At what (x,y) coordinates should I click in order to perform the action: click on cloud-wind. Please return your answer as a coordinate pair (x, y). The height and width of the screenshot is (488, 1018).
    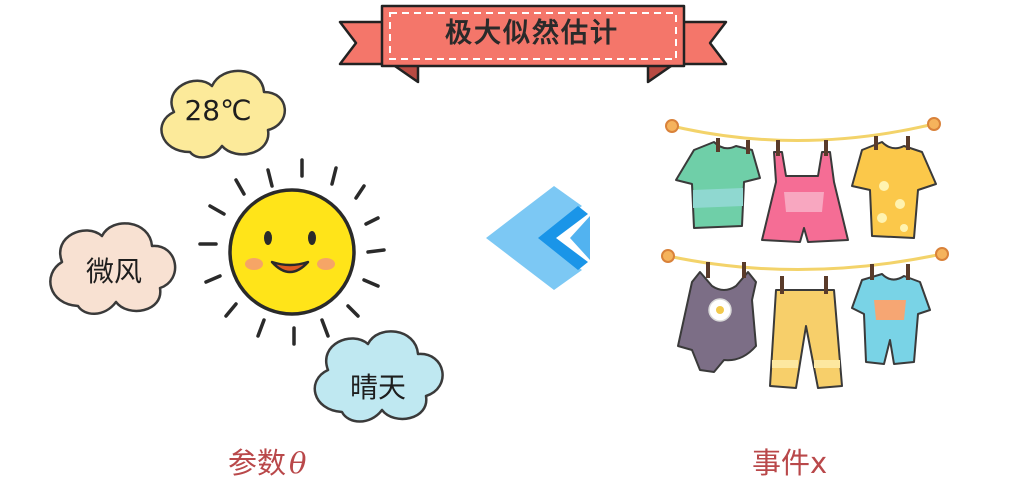
    Looking at the image, I should click on (113, 268).